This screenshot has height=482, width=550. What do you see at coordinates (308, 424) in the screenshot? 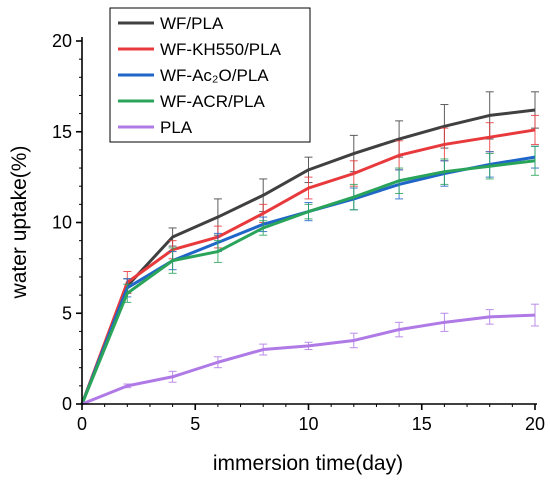
I see `x-tick-label: 10` at bounding box center [308, 424].